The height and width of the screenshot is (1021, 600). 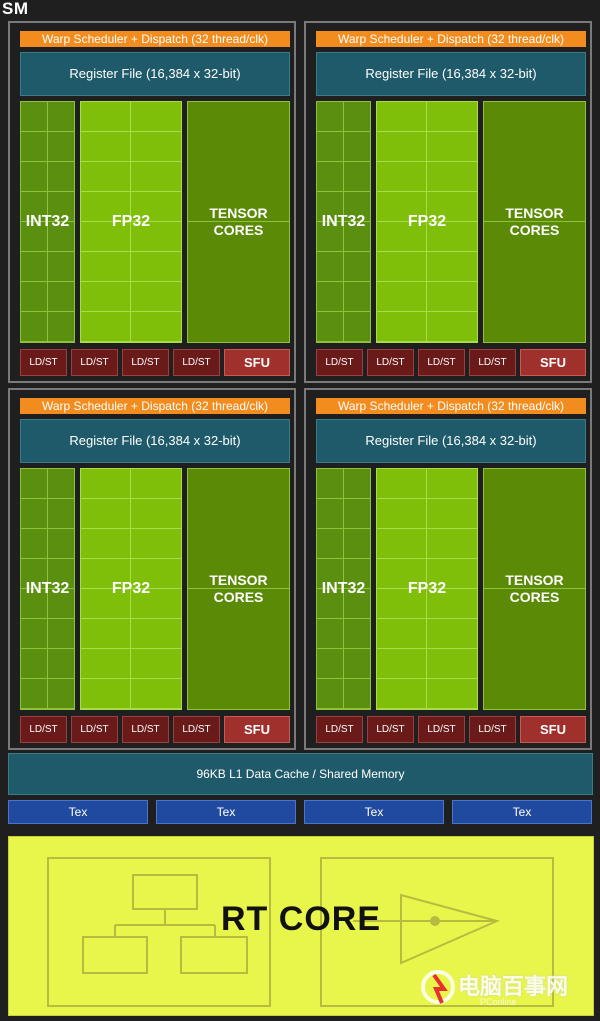 I want to click on watermark: 电脑百事网 PConline, so click(x=508, y=991).